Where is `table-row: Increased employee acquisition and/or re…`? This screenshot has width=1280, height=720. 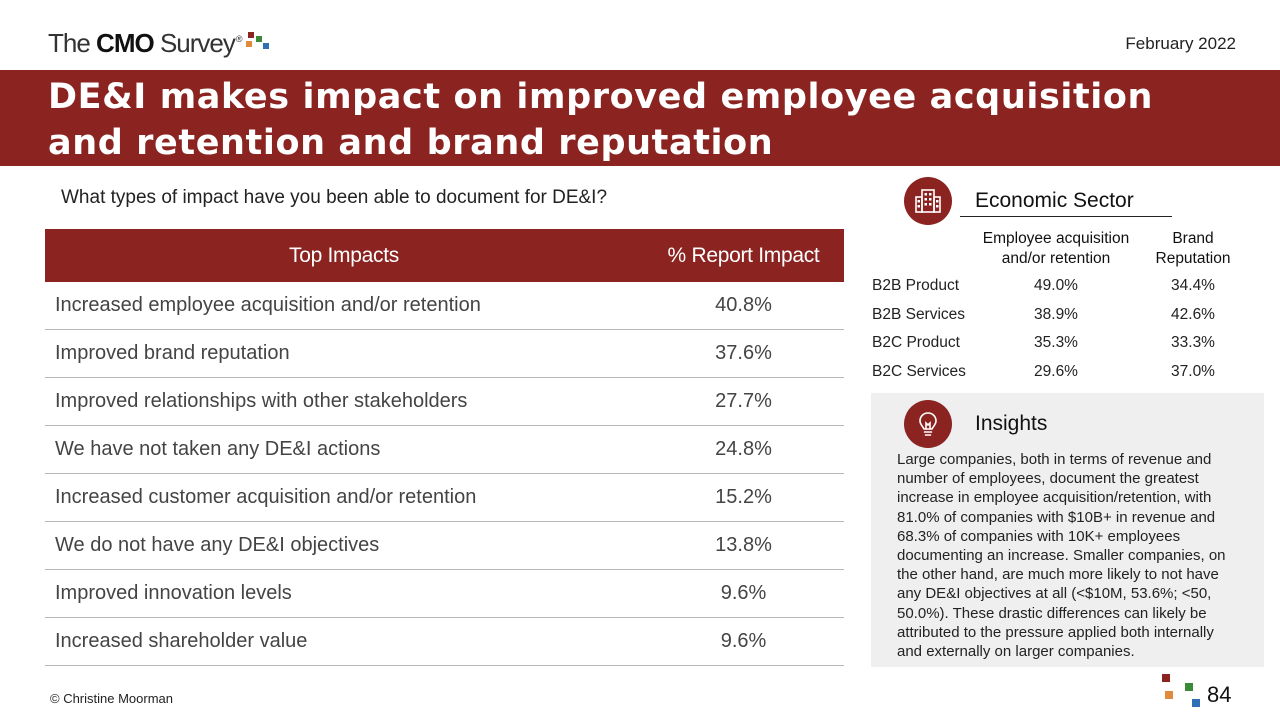
table-row: Increased employee acquisition and/or re… is located at coordinates (444, 306).